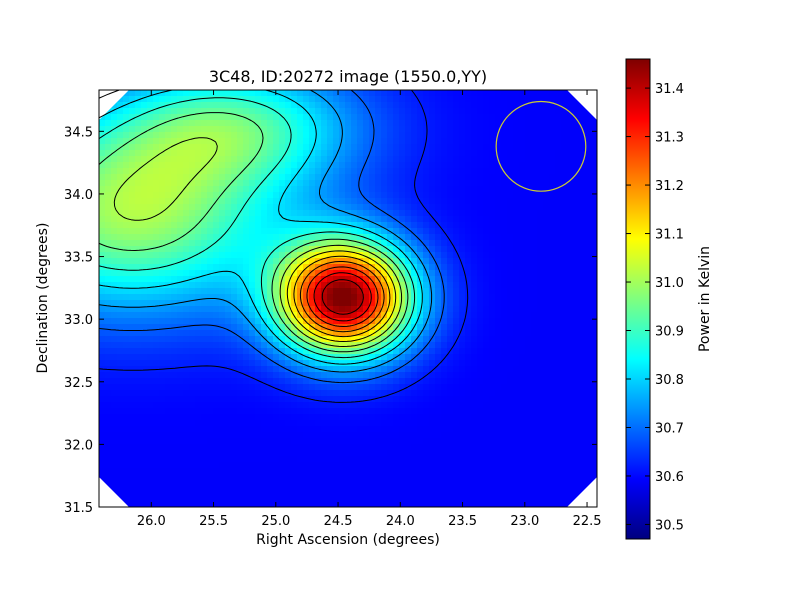  Describe the element at coordinates (78, 383) in the screenshot. I see `y-tick-label: 32.5` at that location.